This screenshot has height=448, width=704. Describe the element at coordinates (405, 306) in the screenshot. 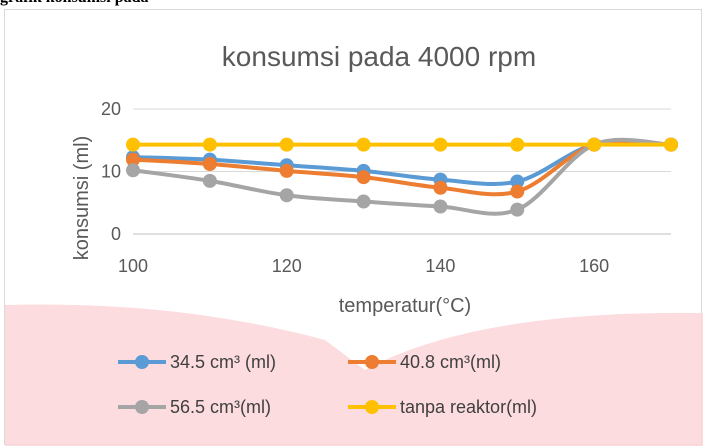

I see `x-axis-title: temperatur(°C)` at that location.